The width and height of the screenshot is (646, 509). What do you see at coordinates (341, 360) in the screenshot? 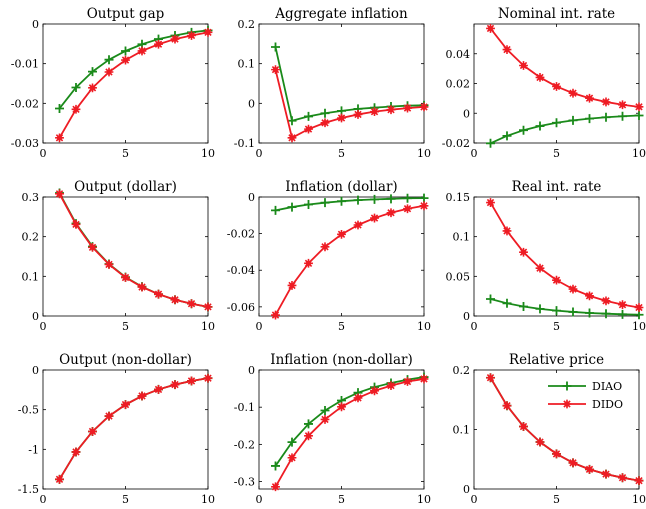
I see `panel-title: Inflation (non-dollar)` at bounding box center [341, 360].